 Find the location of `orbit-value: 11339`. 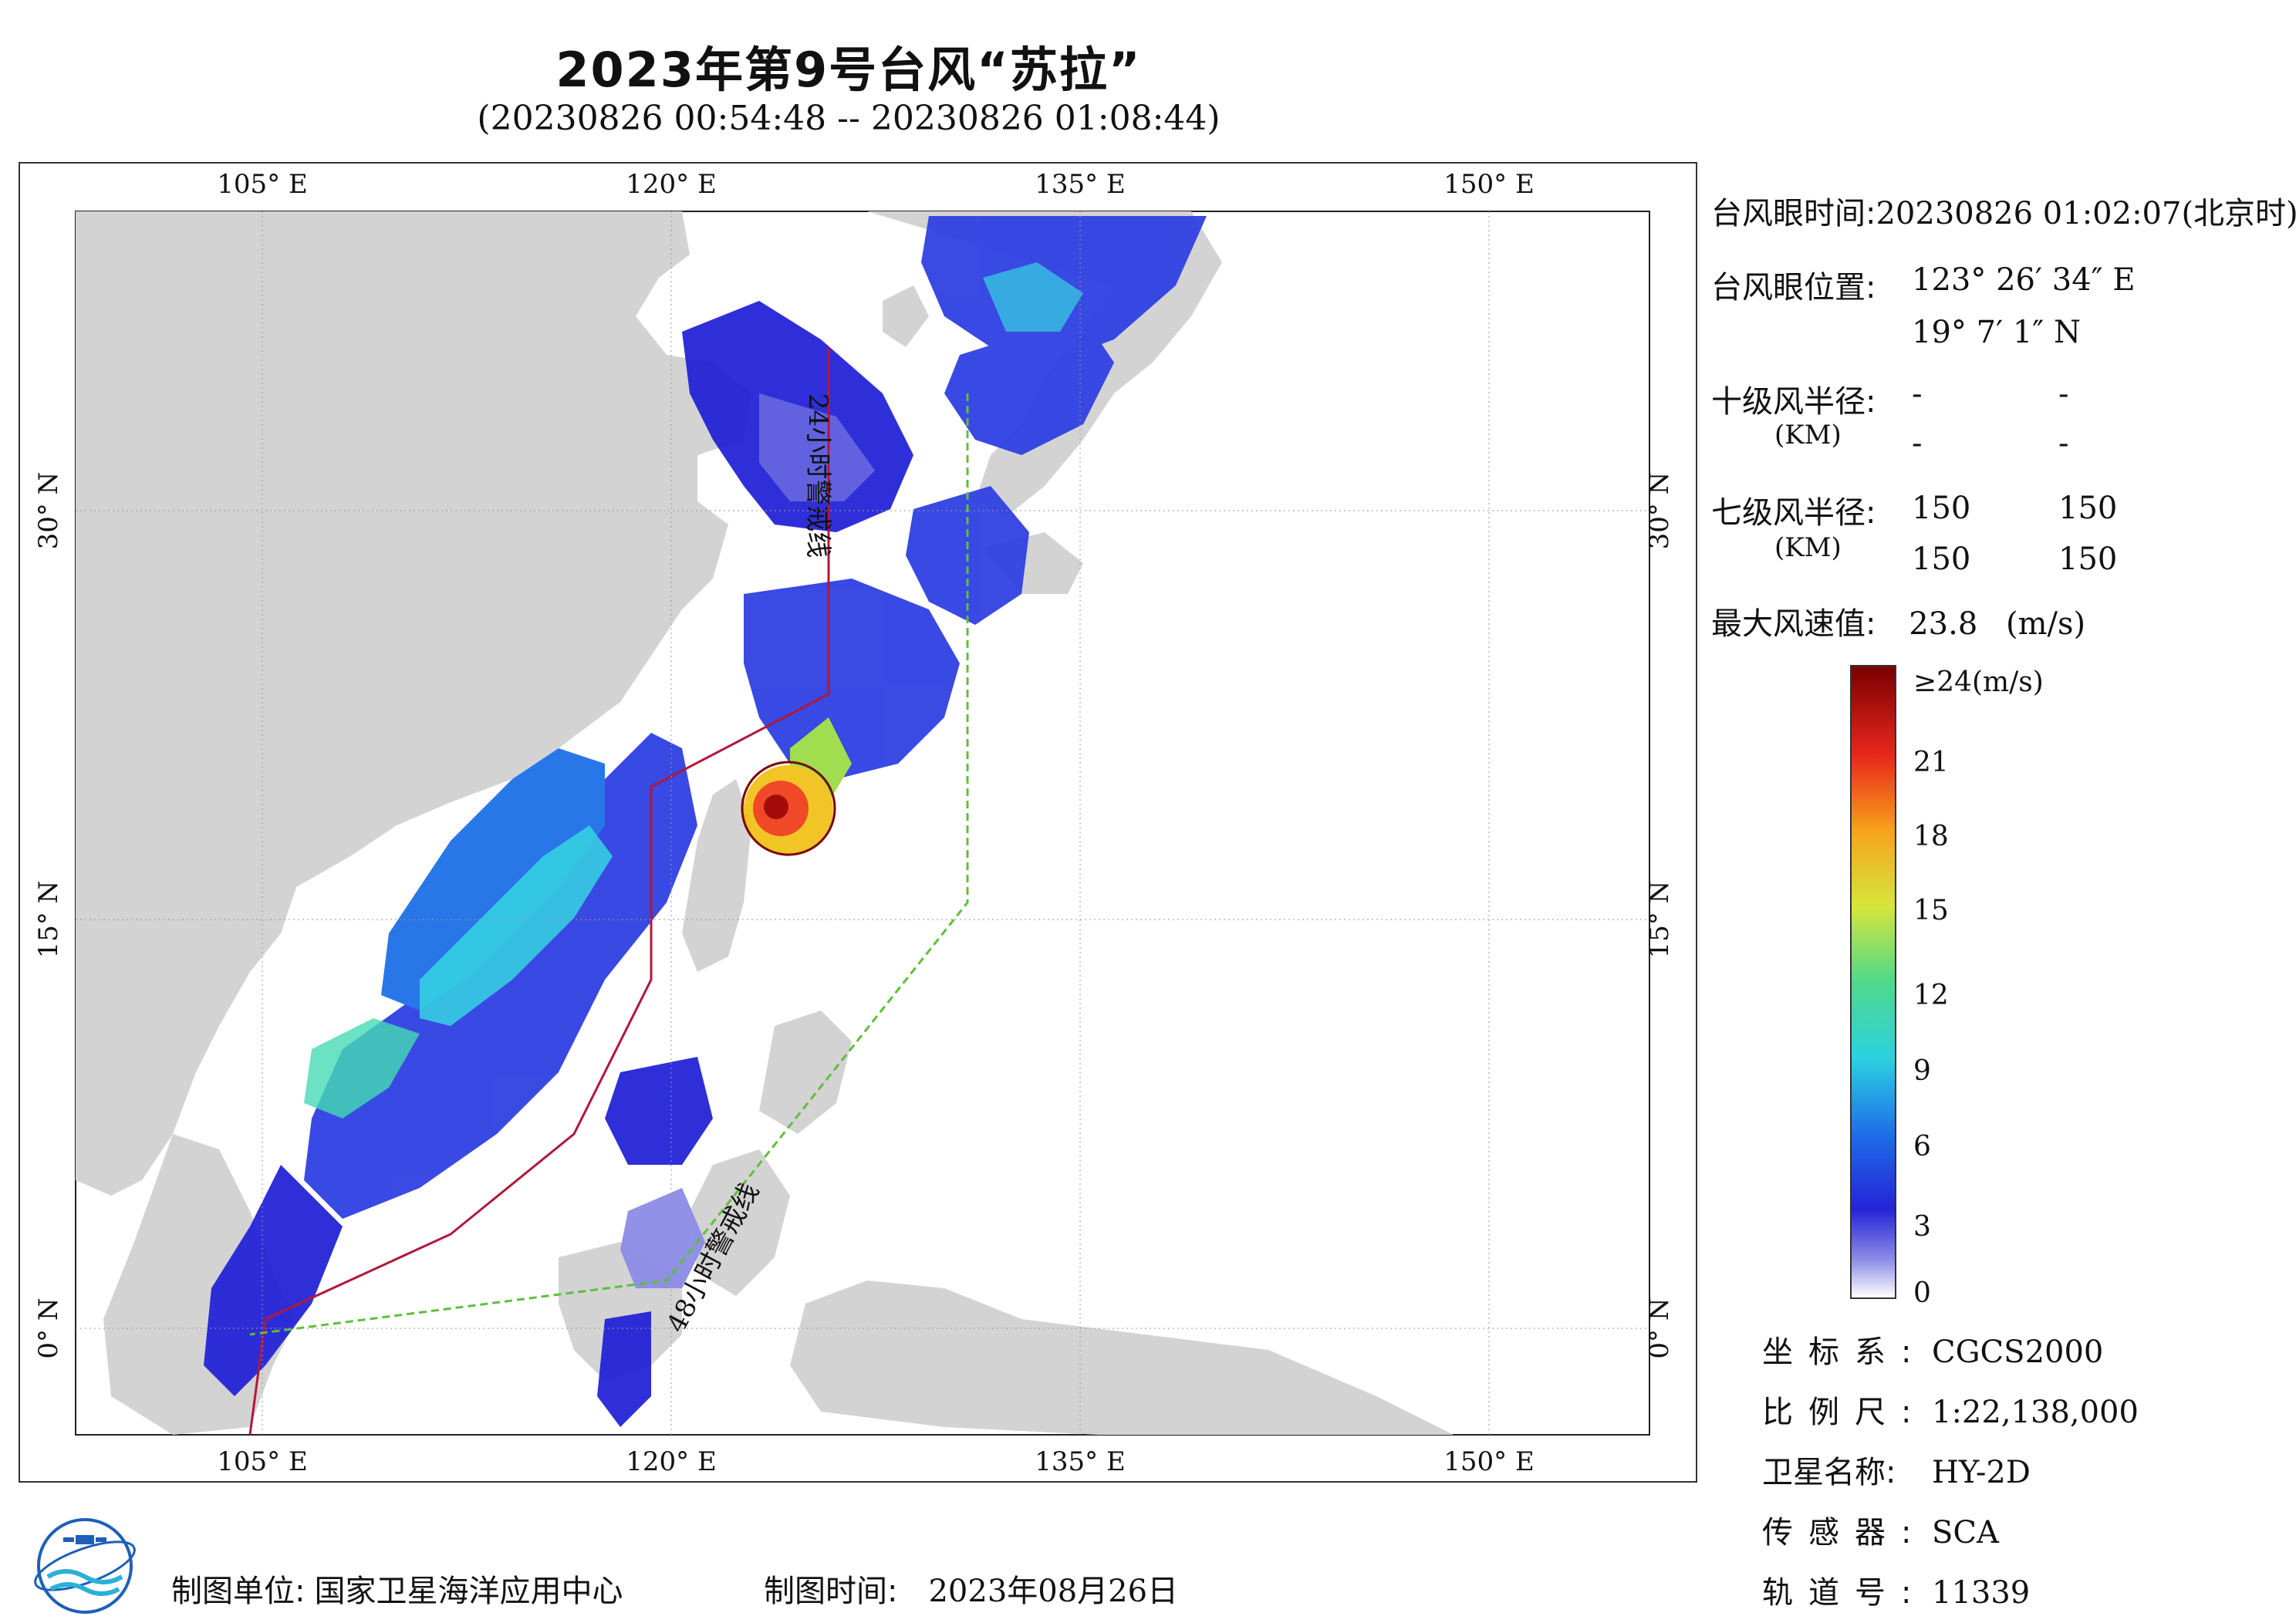

orbit-value: 11339 is located at coordinates (1981, 1593).